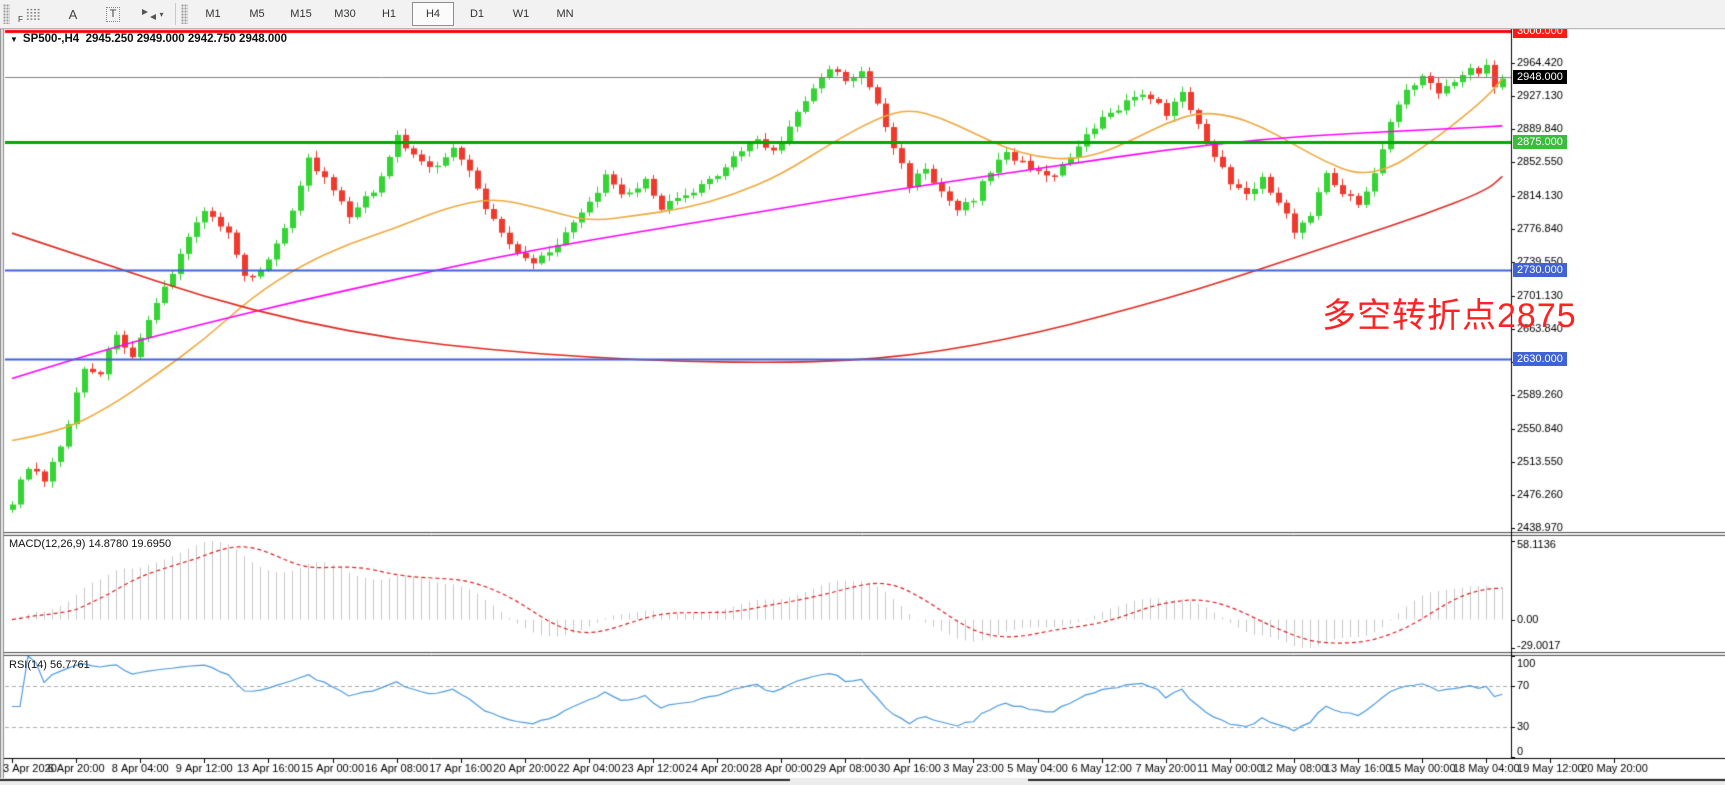 This screenshot has width=1725, height=785. Describe the element at coordinates (186, 39) in the screenshot. I see `chart-ohlc: 2945.250 2949.000 2942.750 2948.000` at that location.